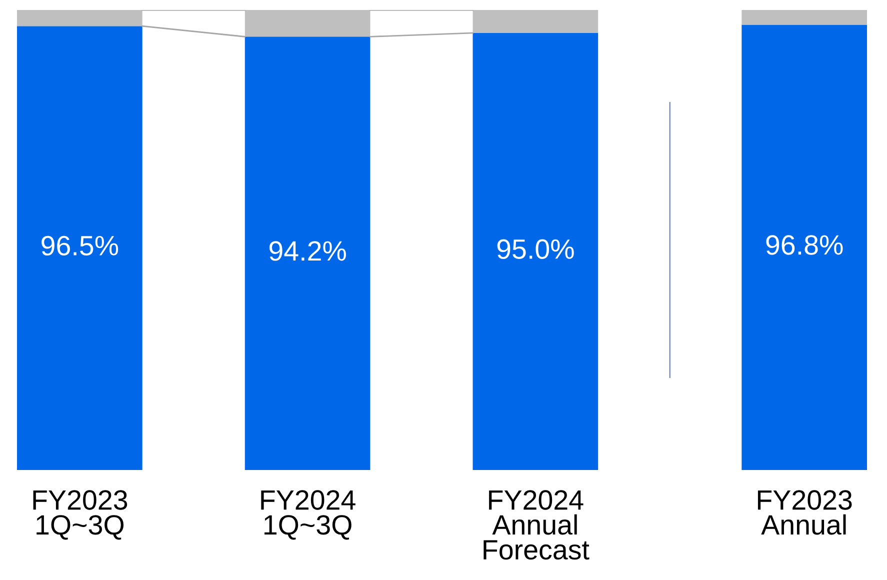 Image resolution: width=887 pixels, height=580 pixels. What do you see at coordinates (307, 251) in the screenshot?
I see `data-label: 94.2%` at bounding box center [307, 251].